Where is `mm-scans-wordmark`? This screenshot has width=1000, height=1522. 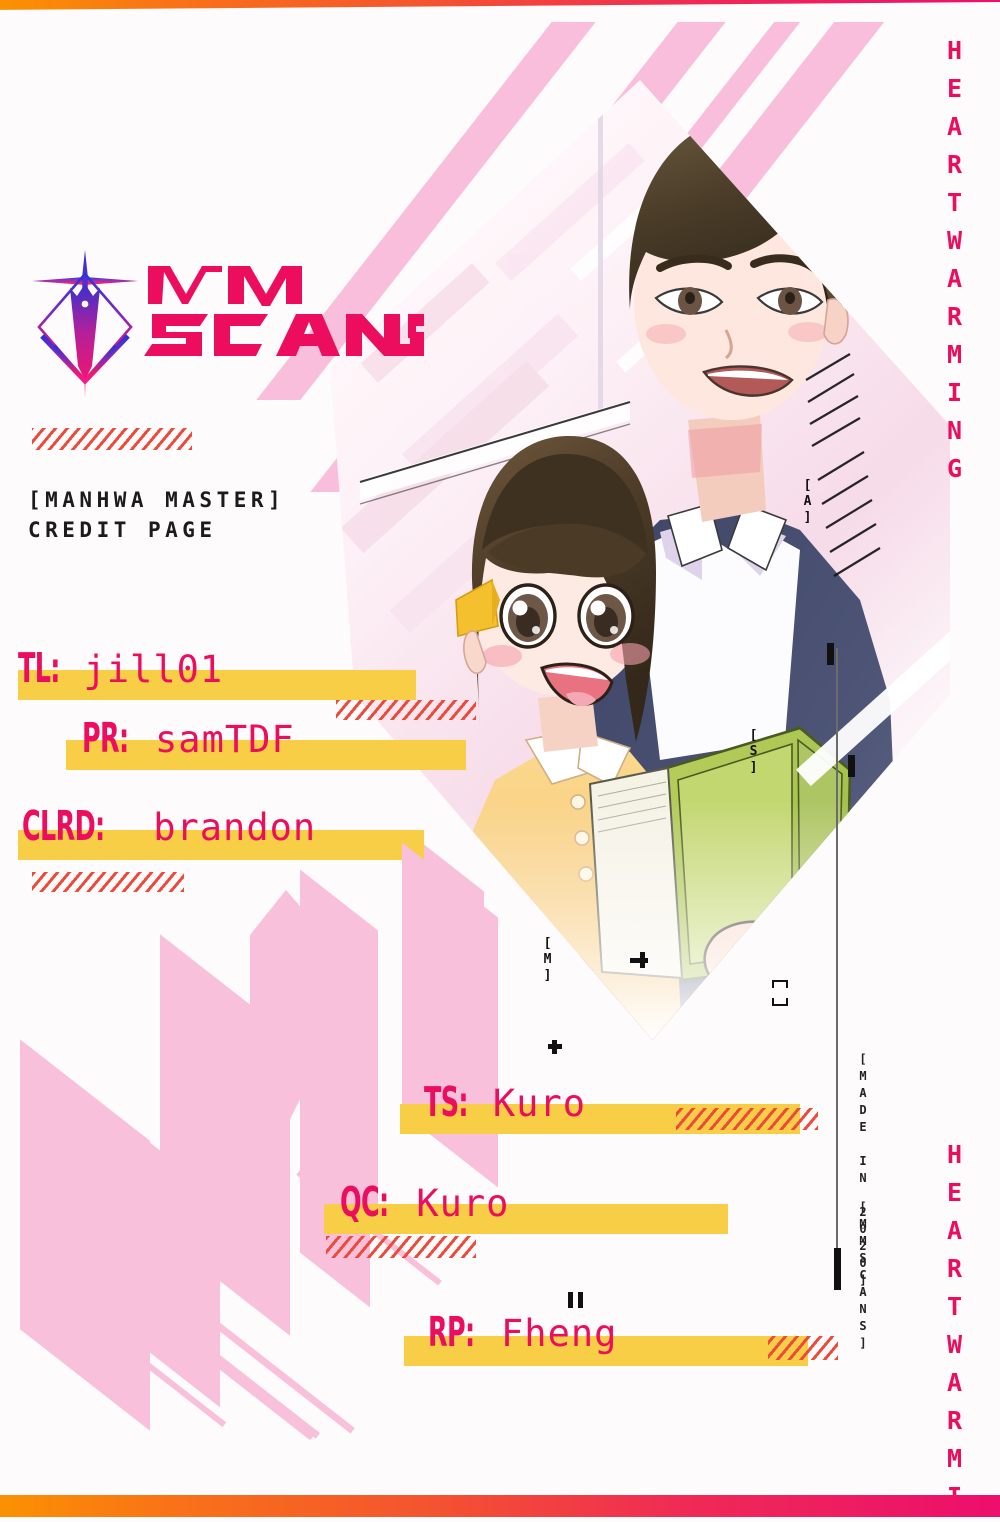 mm-scans-wordmark is located at coordinates (284, 310).